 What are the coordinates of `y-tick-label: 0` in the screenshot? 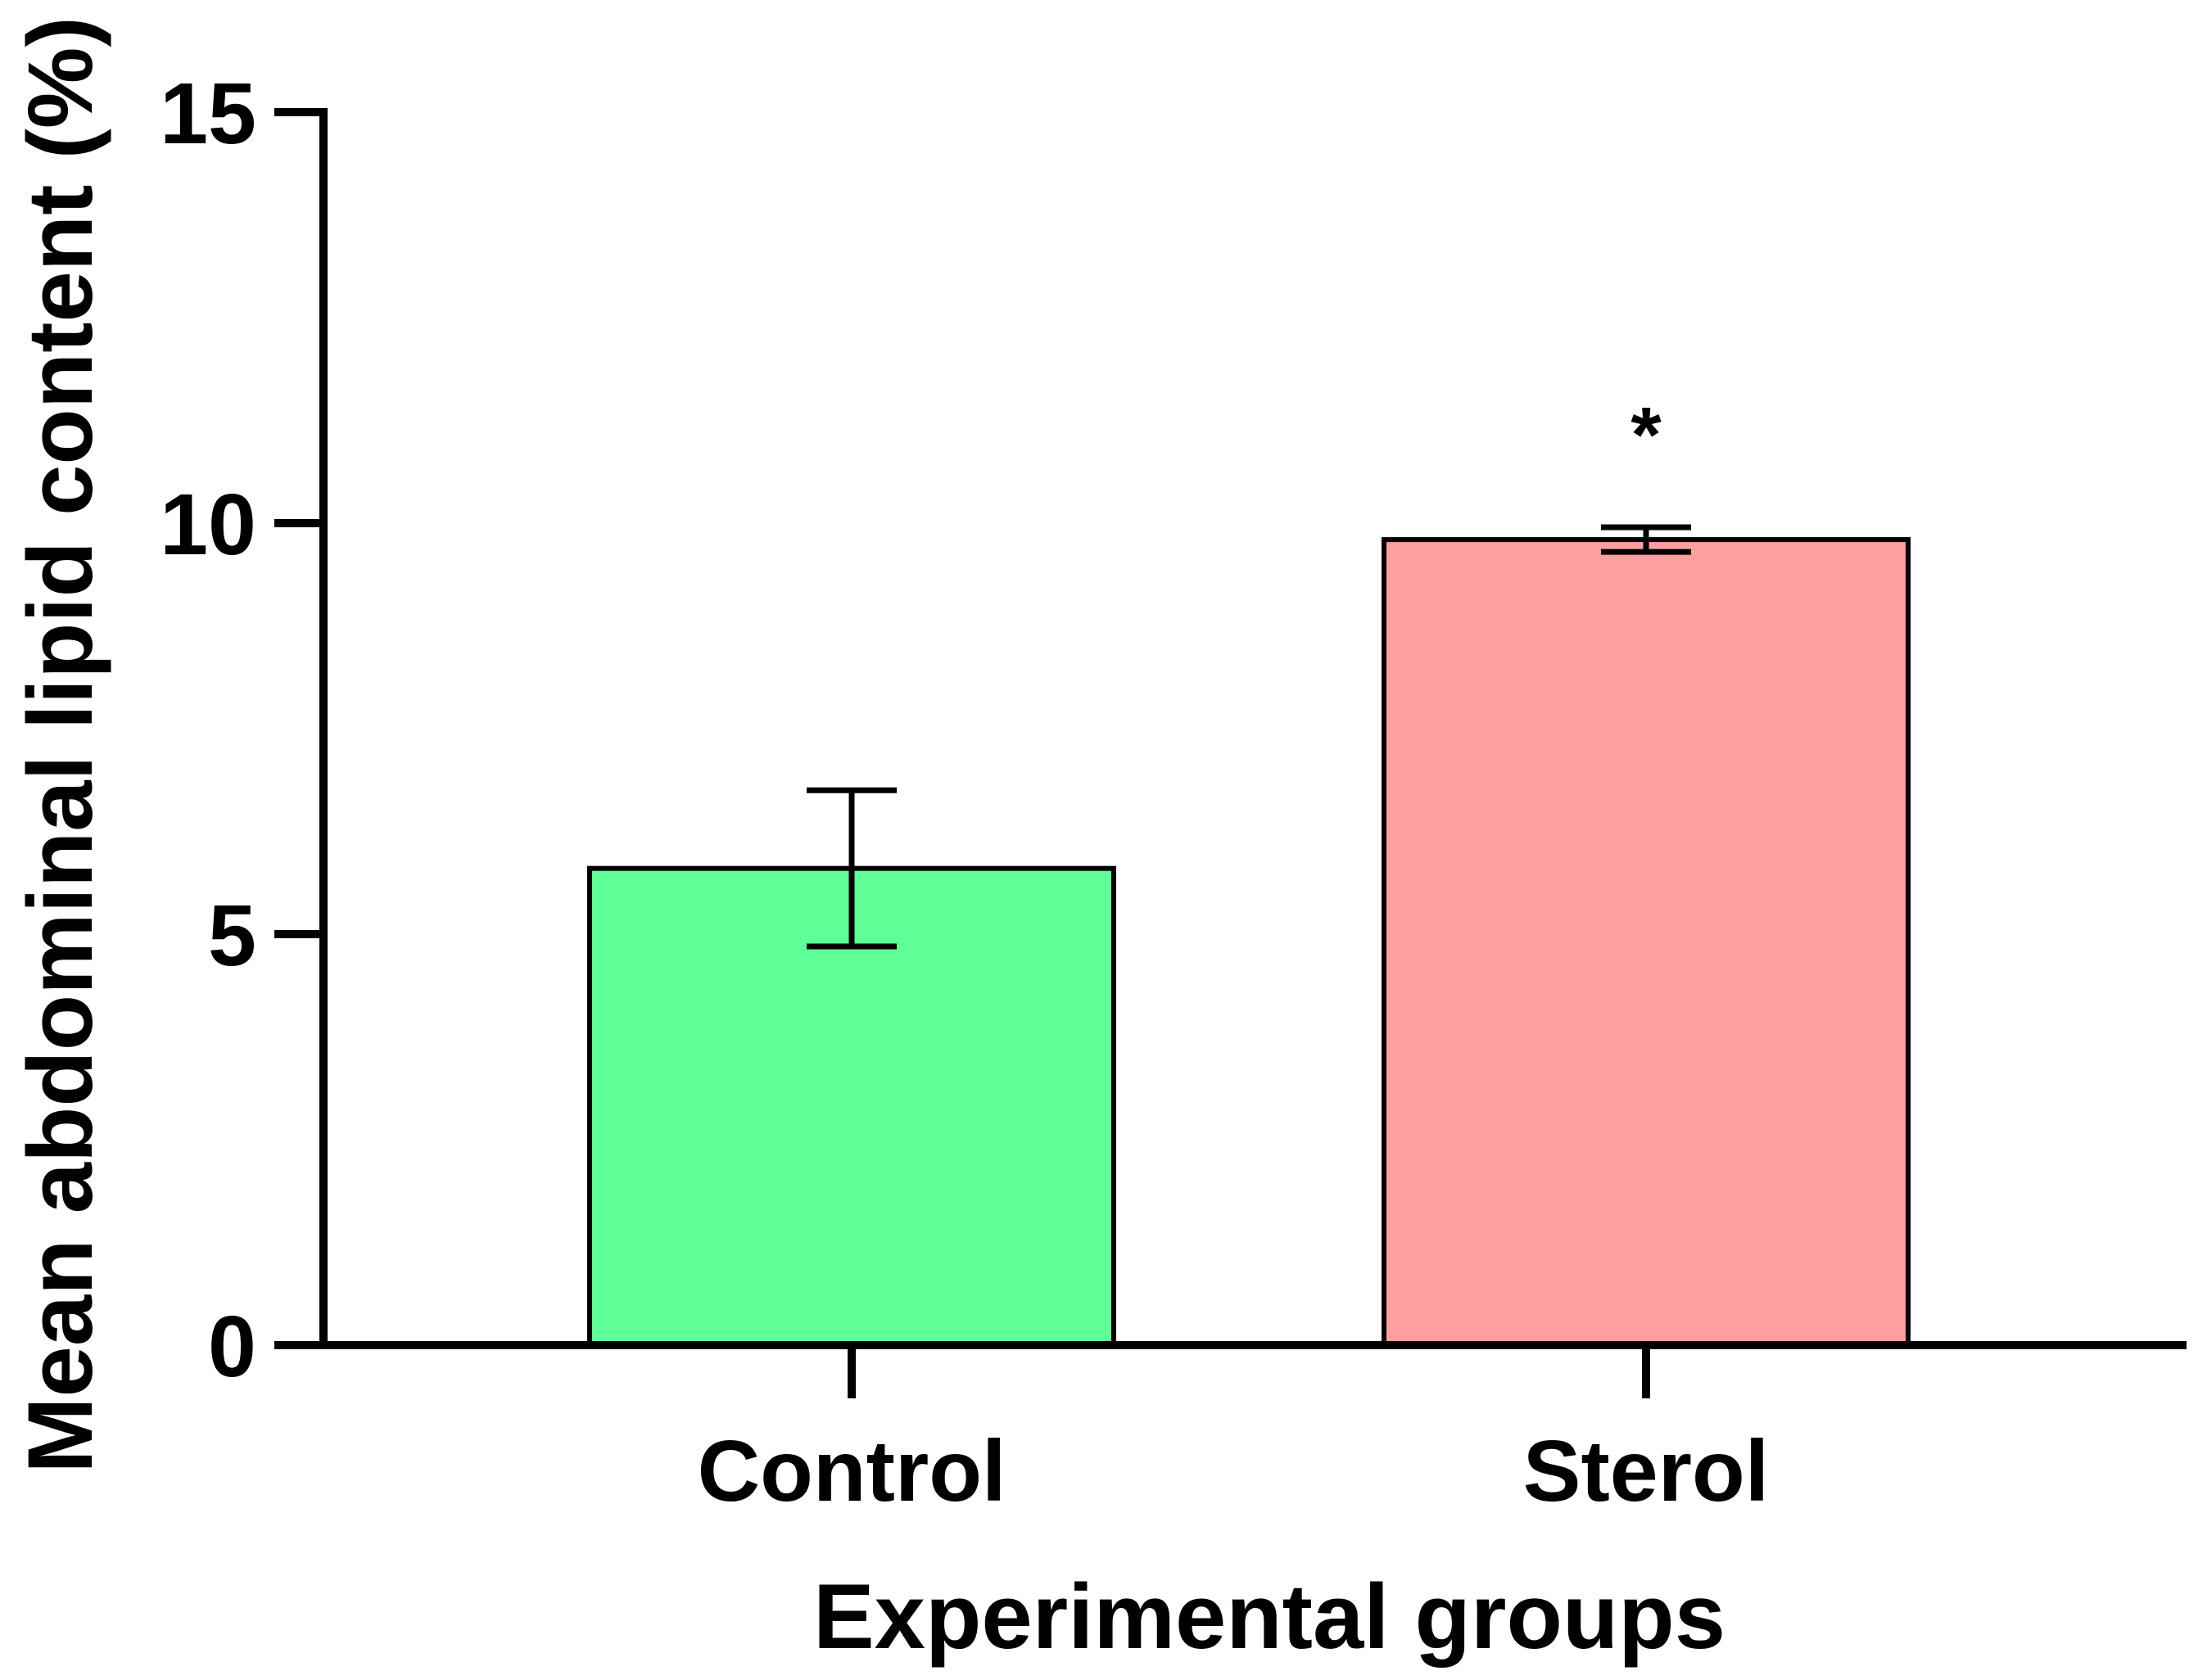 It's located at (232, 1346).